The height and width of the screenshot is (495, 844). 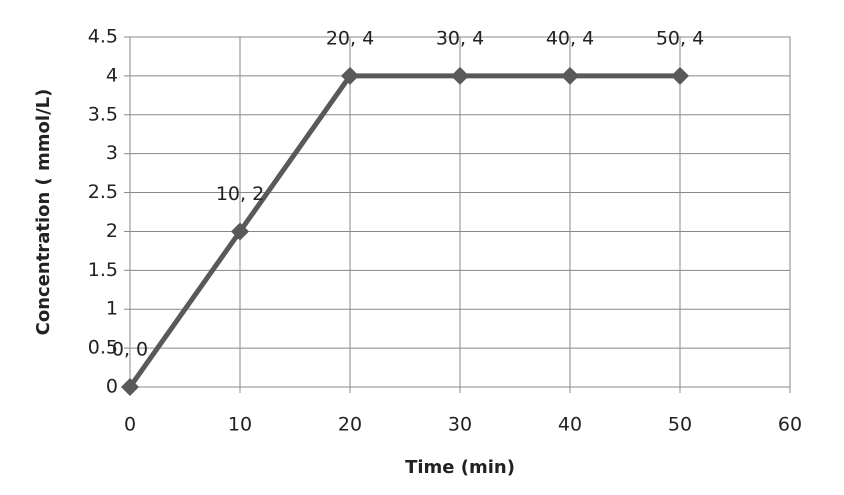 What do you see at coordinates (112, 153) in the screenshot?
I see `y-tick-label: 3` at bounding box center [112, 153].